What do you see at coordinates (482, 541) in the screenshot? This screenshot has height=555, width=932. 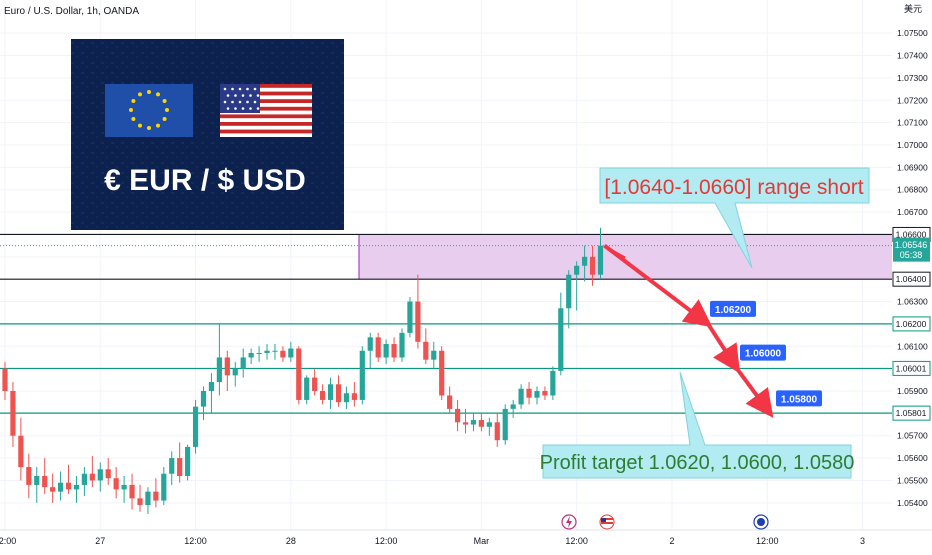 I see `time-tick-label: Mar` at bounding box center [482, 541].